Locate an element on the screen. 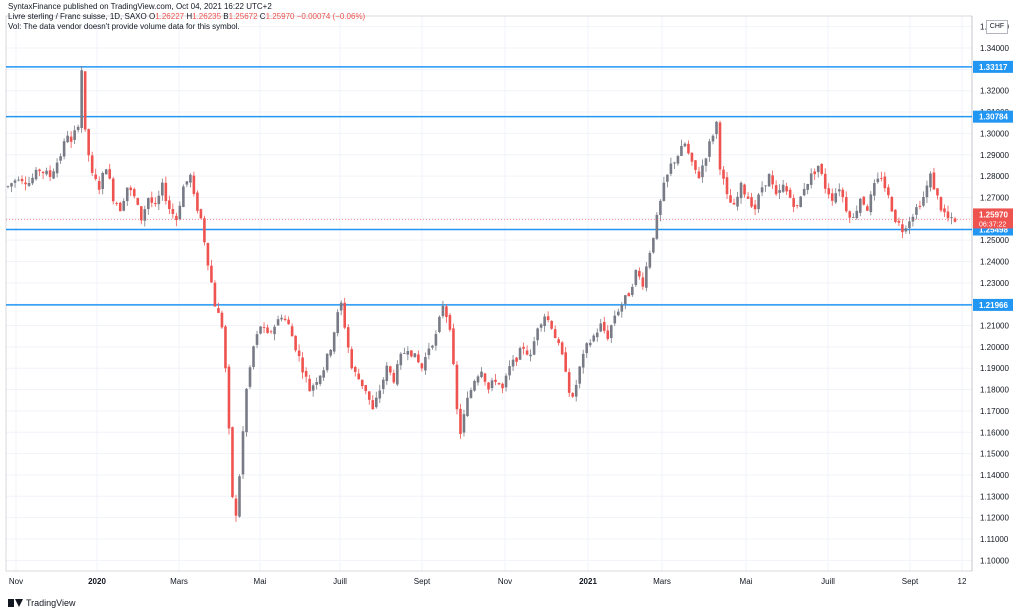 This screenshot has width=1024, height=615. last-price-label: 1.25970 is located at coordinates (993, 214).